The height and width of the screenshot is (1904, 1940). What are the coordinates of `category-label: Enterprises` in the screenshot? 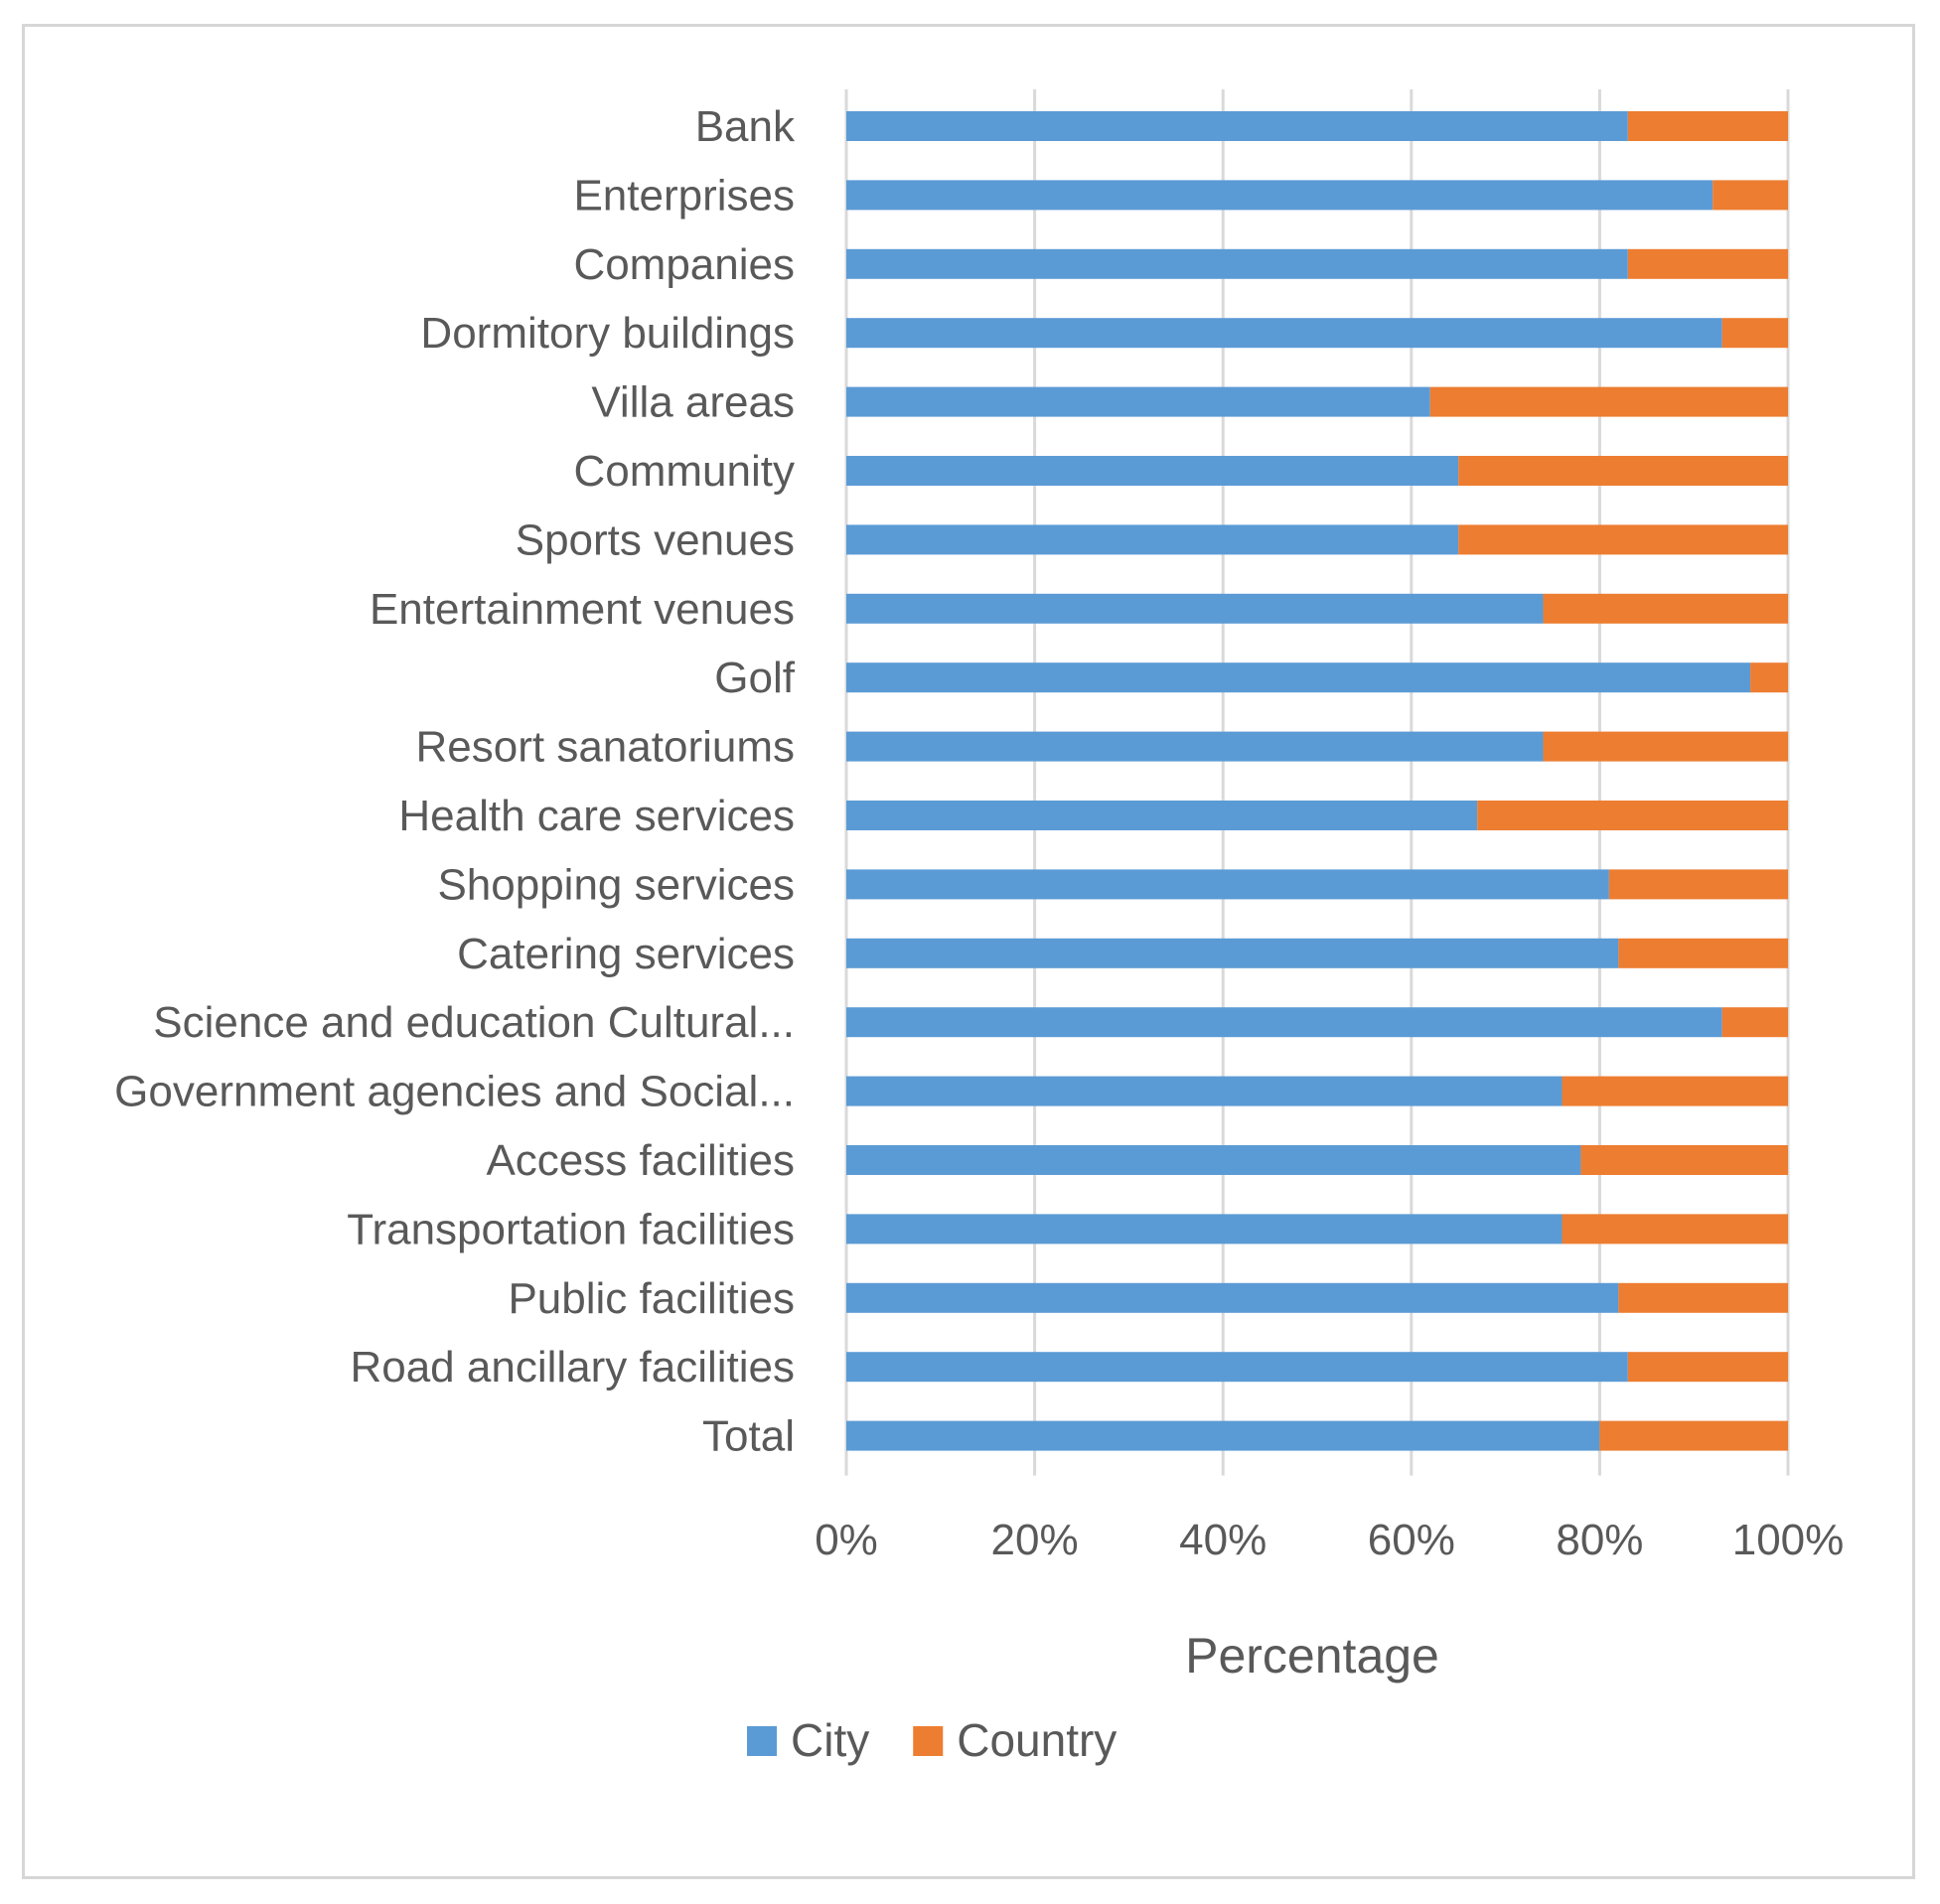 It's located at (684, 195).